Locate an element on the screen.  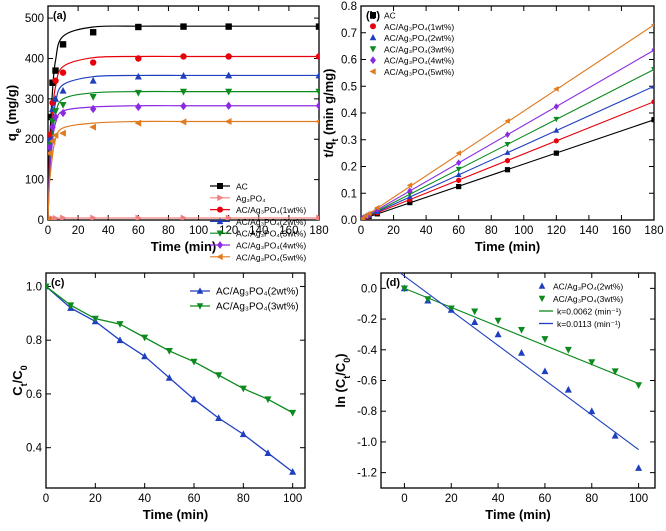
x-tick-label: 100 is located at coordinates (198, 231).